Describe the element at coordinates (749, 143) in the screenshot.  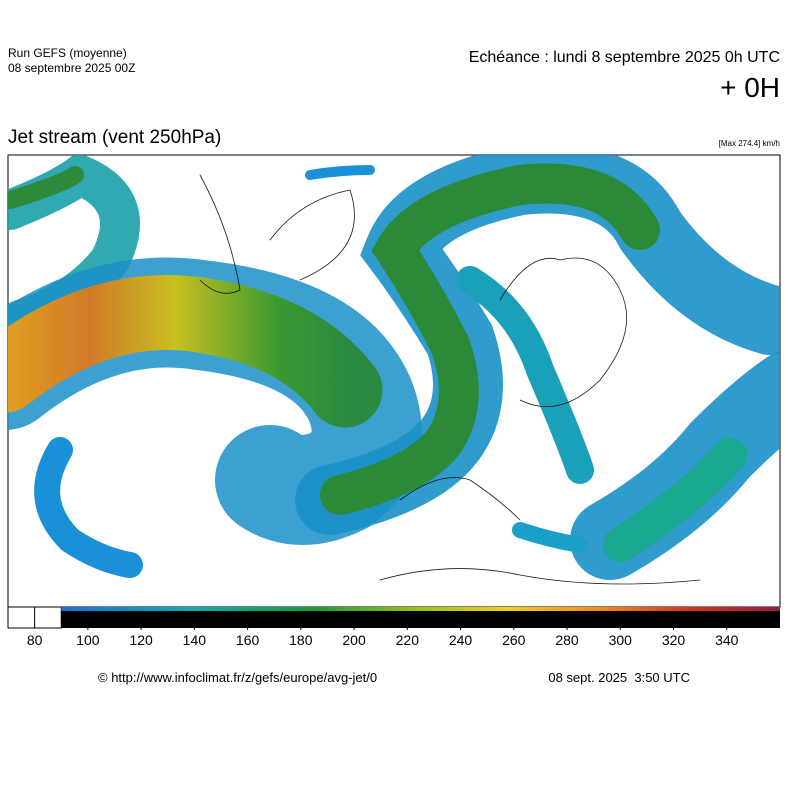
I see `max-wind: [Max 274.4] km/h` at that location.